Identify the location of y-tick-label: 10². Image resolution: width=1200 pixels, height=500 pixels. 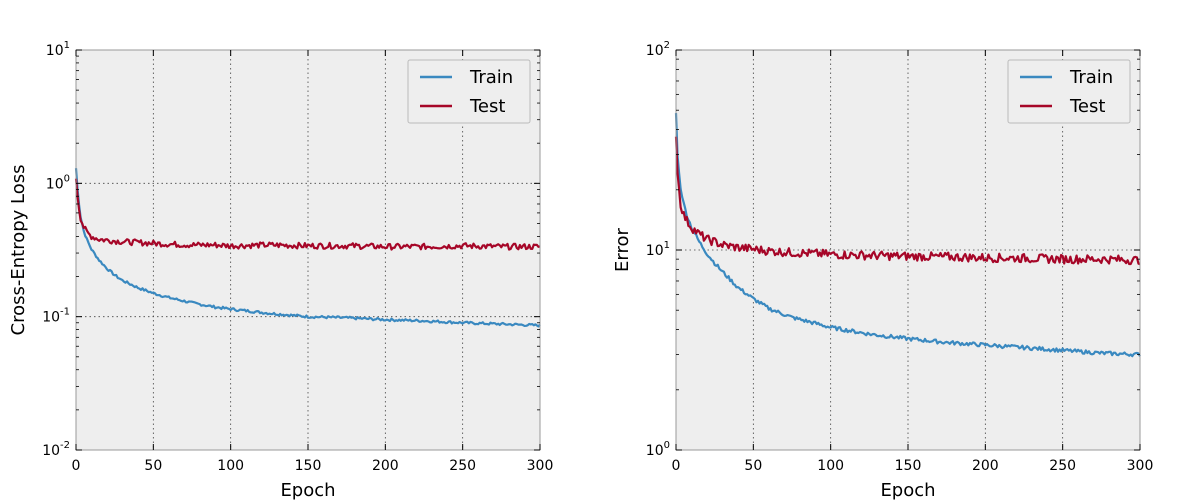
(658, 49).